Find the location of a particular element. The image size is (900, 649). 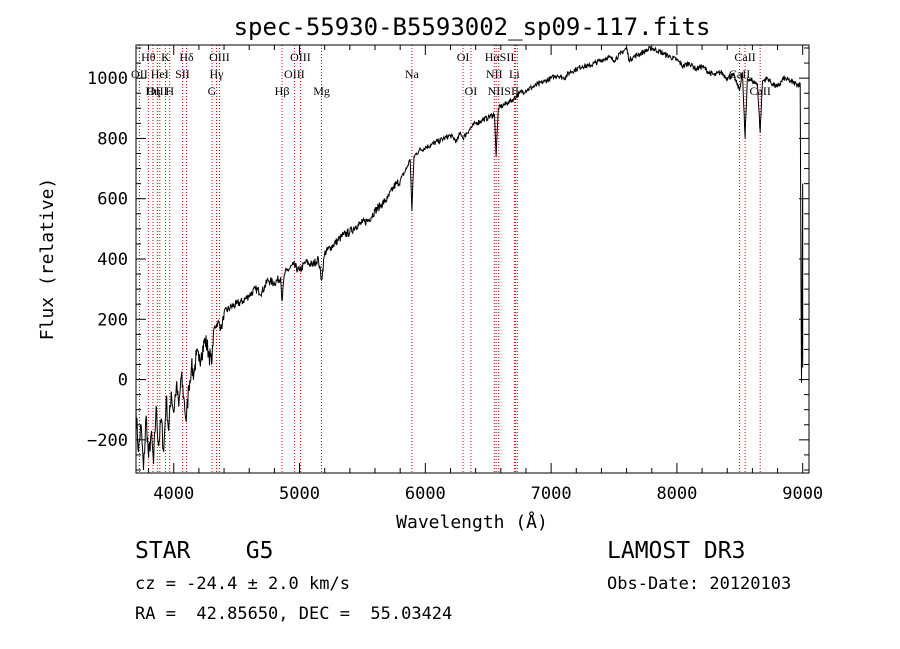

chart-title: spec-55930-B5593002_sp09-117.fits is located at coordinates (472, 27).